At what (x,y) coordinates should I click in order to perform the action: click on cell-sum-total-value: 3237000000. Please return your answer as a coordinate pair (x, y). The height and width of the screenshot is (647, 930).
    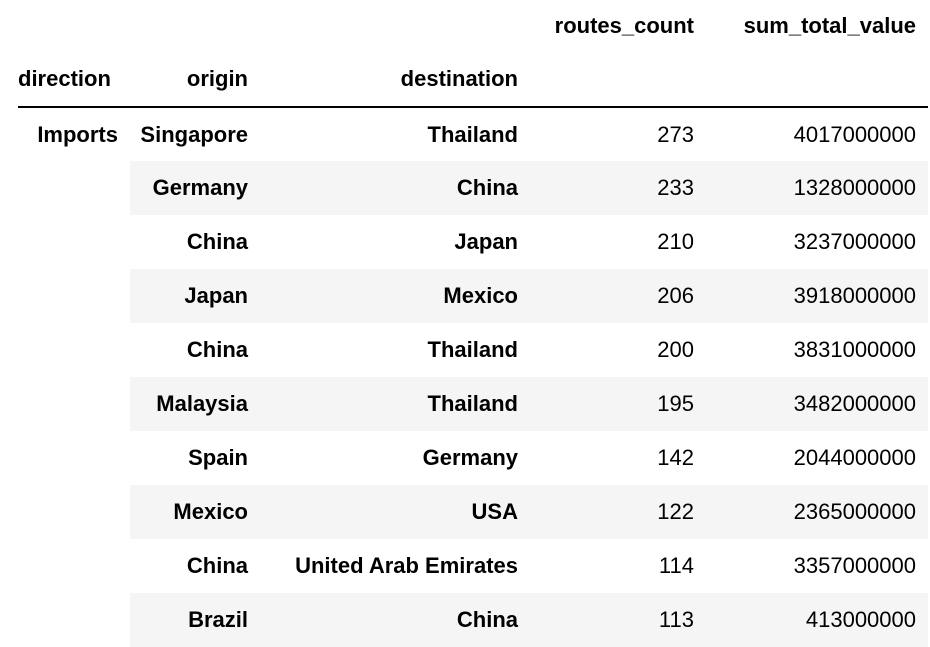
    Looking at the image, I should click on (854, 241).